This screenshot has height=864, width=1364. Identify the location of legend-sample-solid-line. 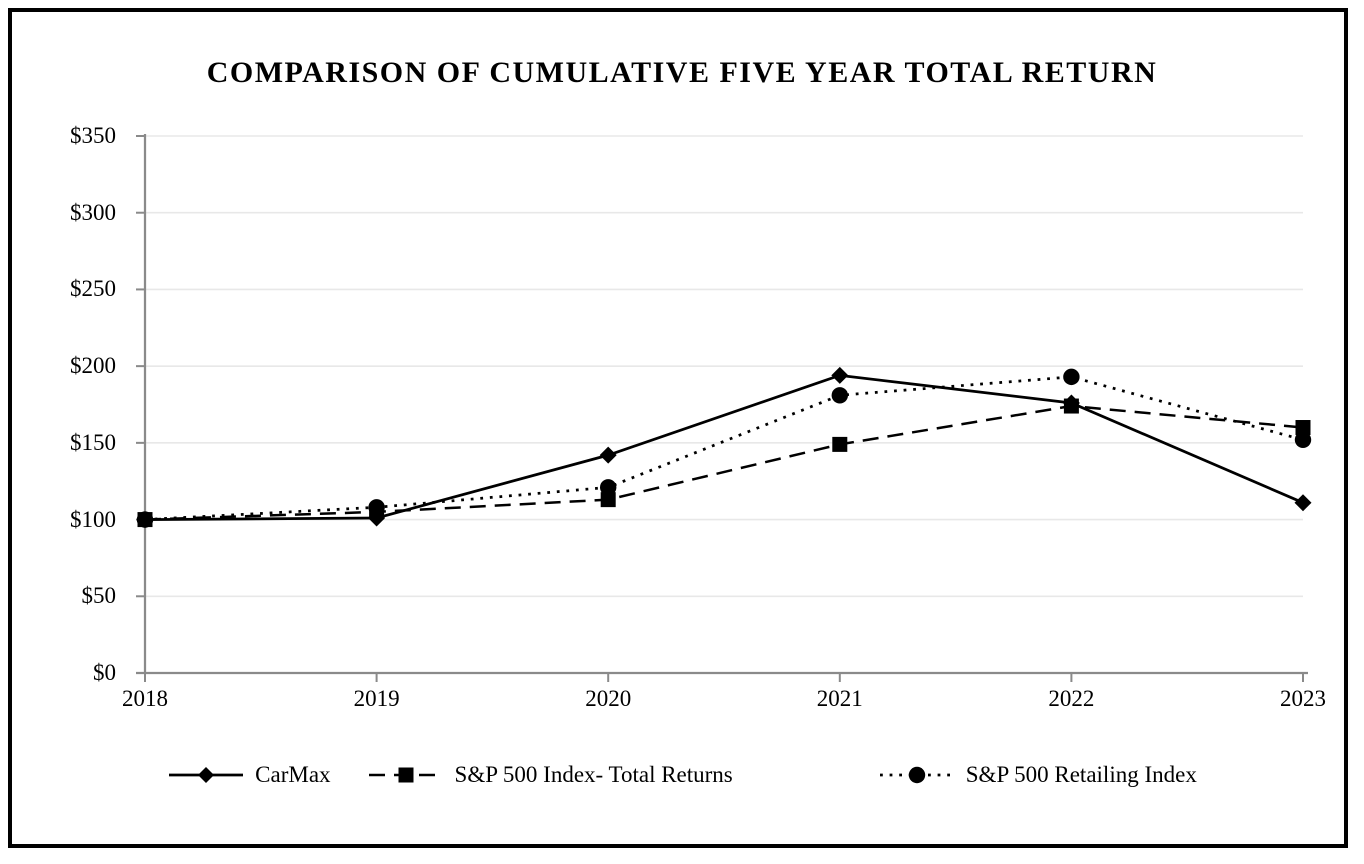
(206, 775).